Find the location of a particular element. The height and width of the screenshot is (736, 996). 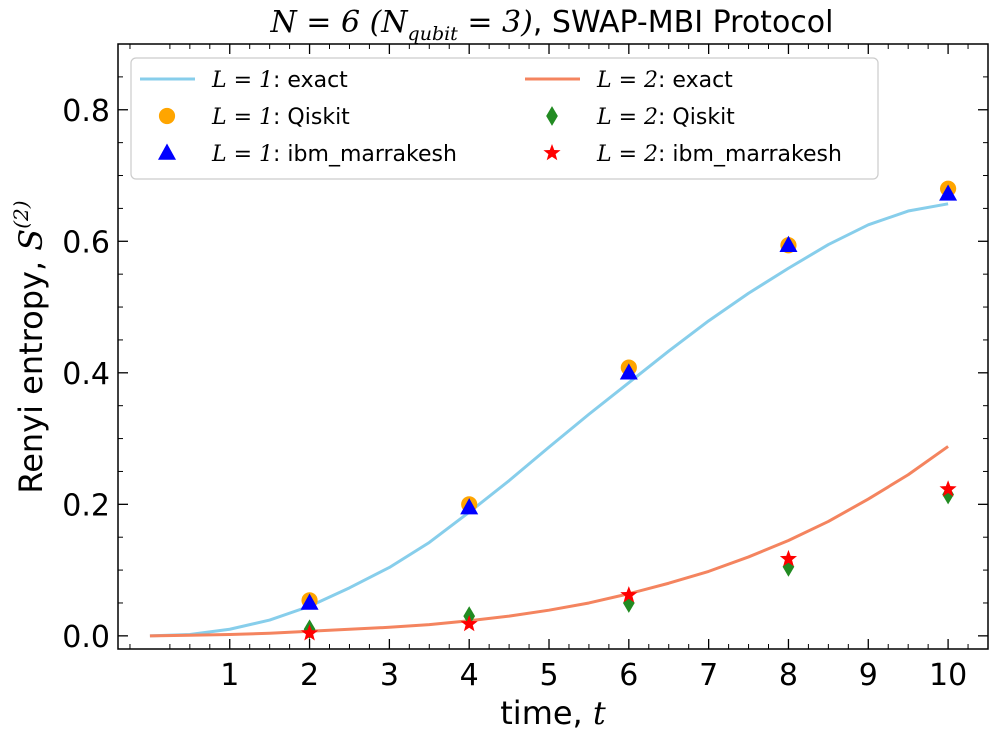

y-axis-label: Renyi entropy, S(2) is located at coordinates (29, 346).